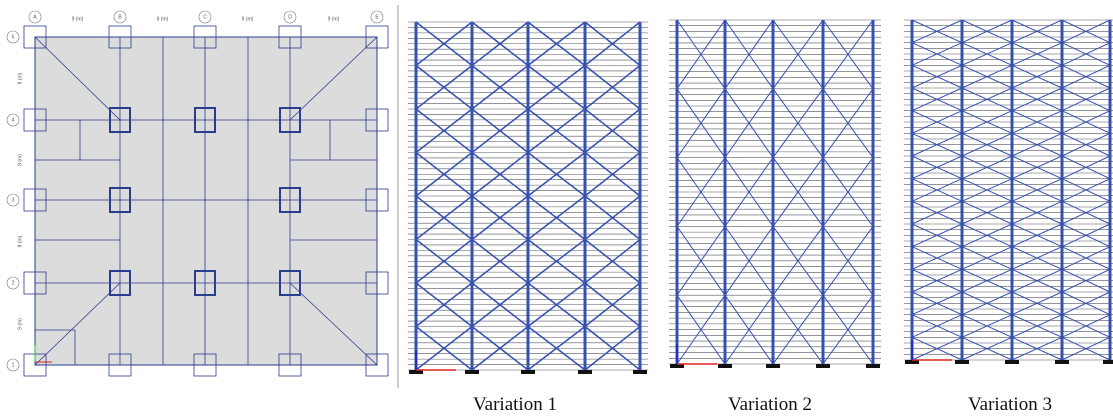  What do you see at coordinates (770, 404) in the screenshot?
I see `caption: Variation 2` at bounding box center [770, 404].